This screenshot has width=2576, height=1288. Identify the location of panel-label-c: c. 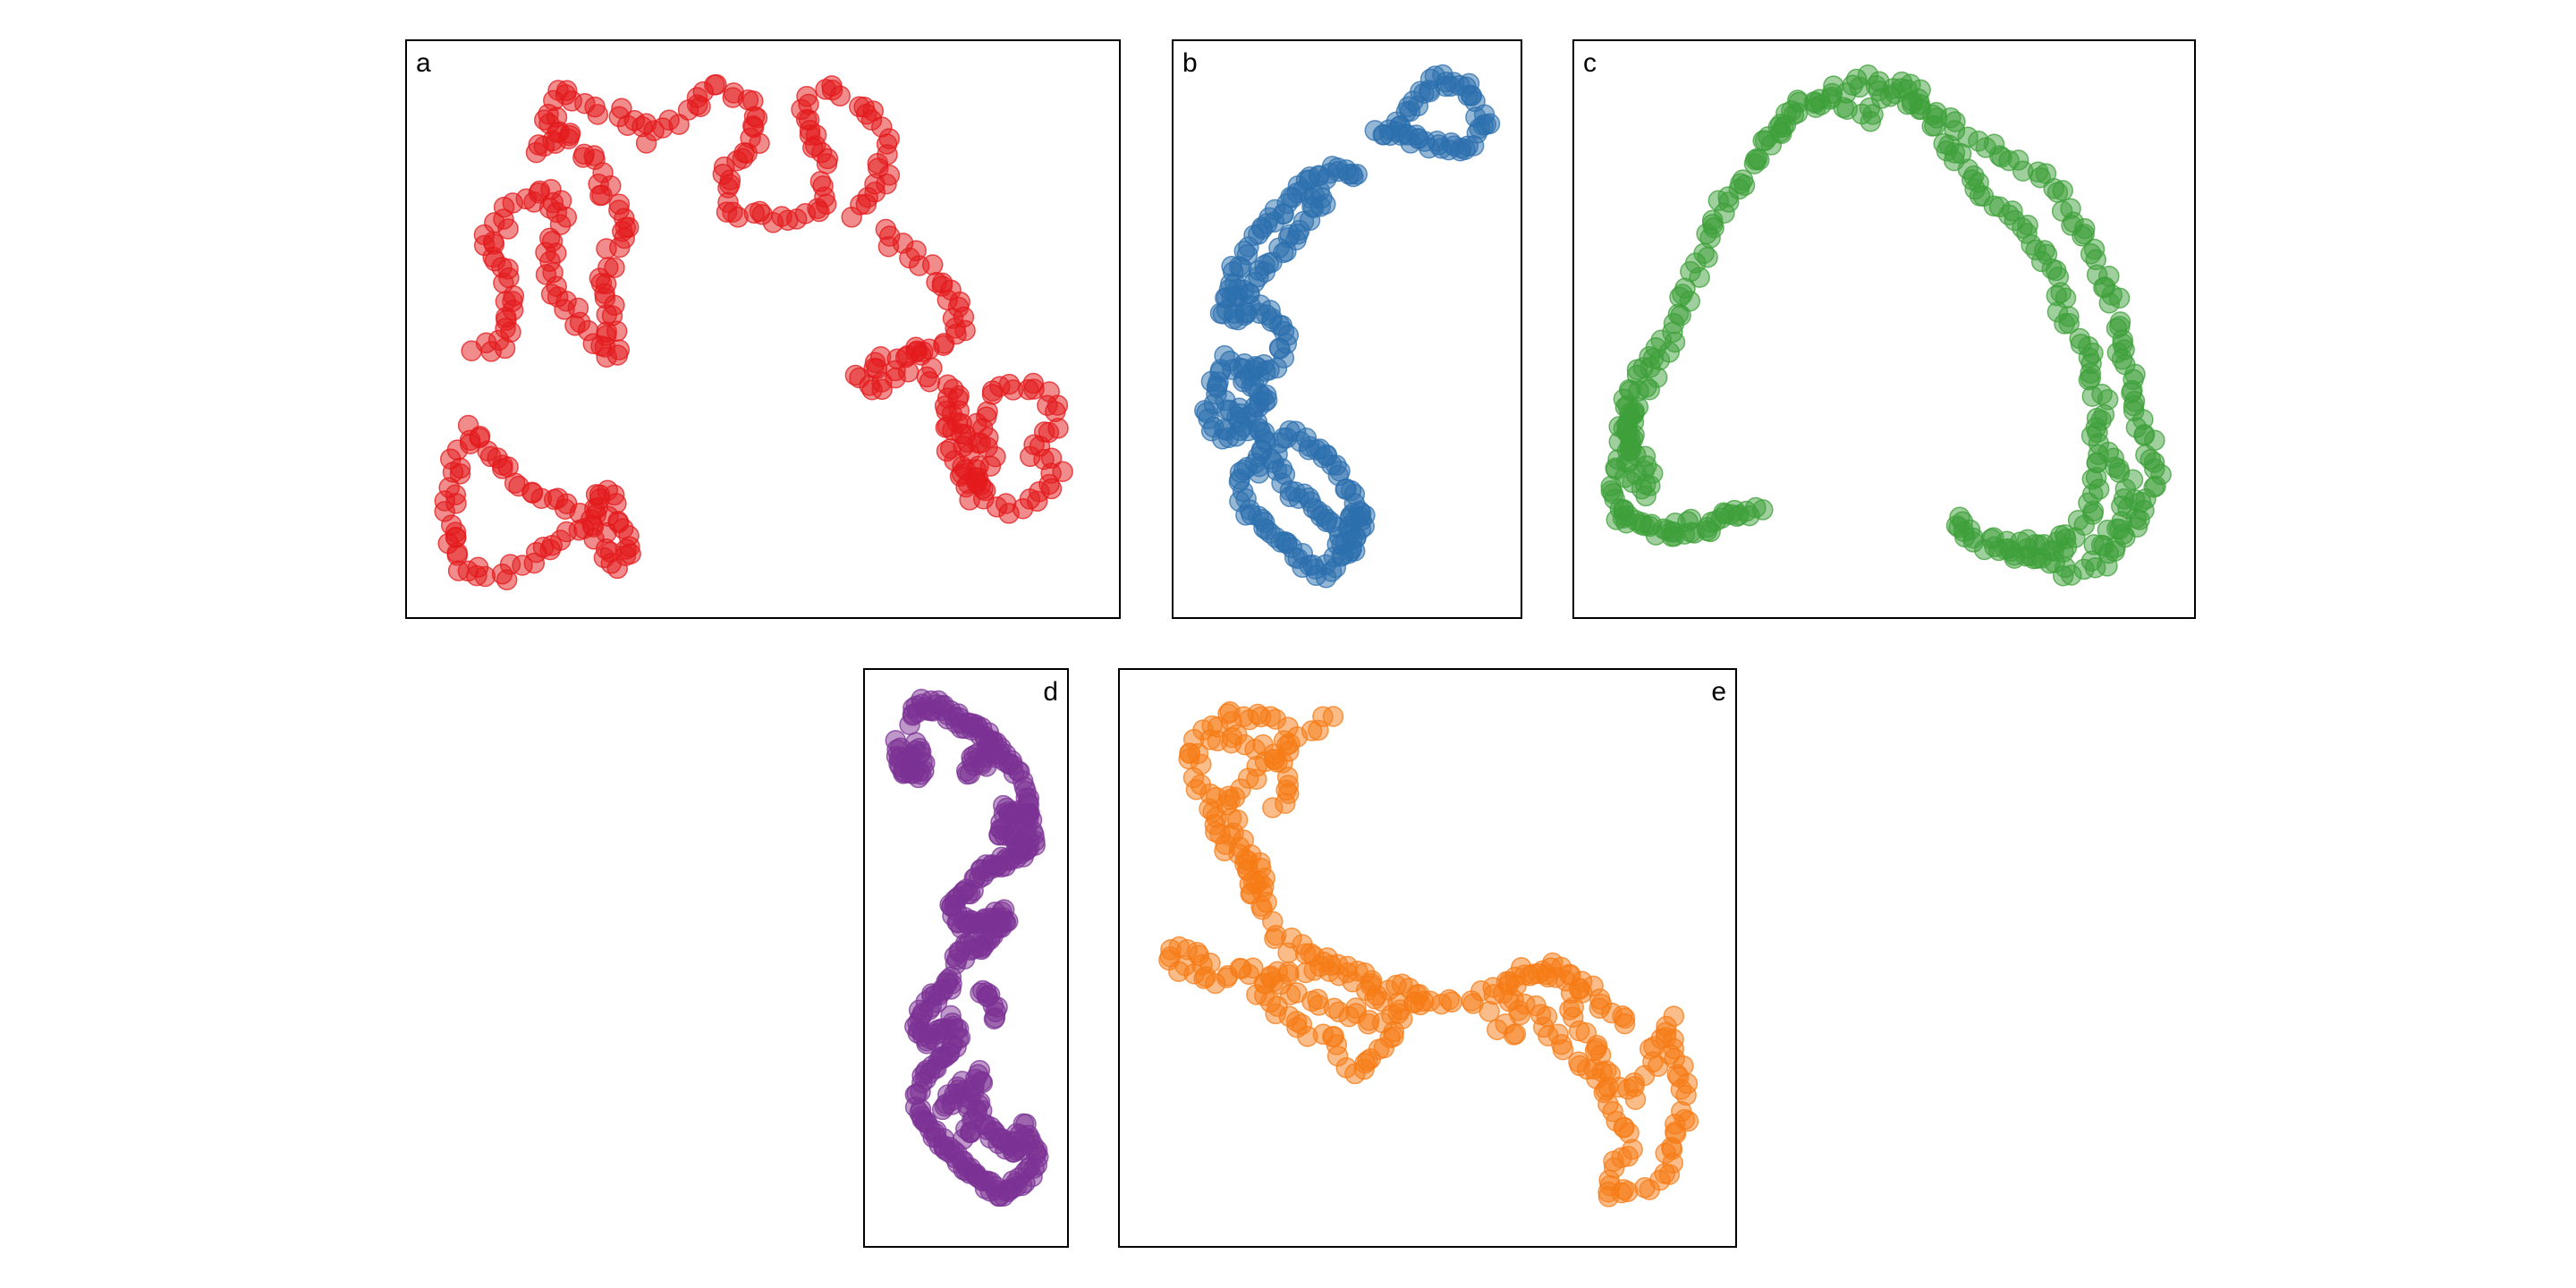
(1590, 63).